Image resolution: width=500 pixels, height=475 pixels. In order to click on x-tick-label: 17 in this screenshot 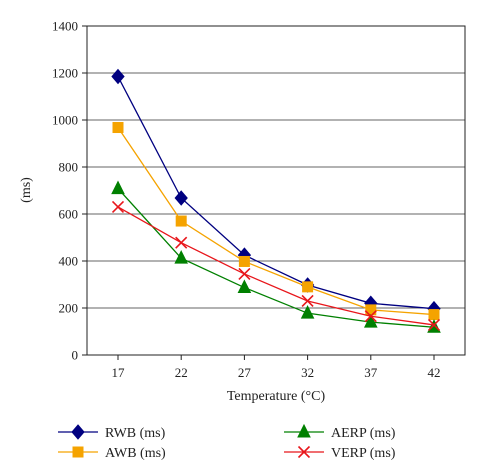, I will do `click(119, 372)`.